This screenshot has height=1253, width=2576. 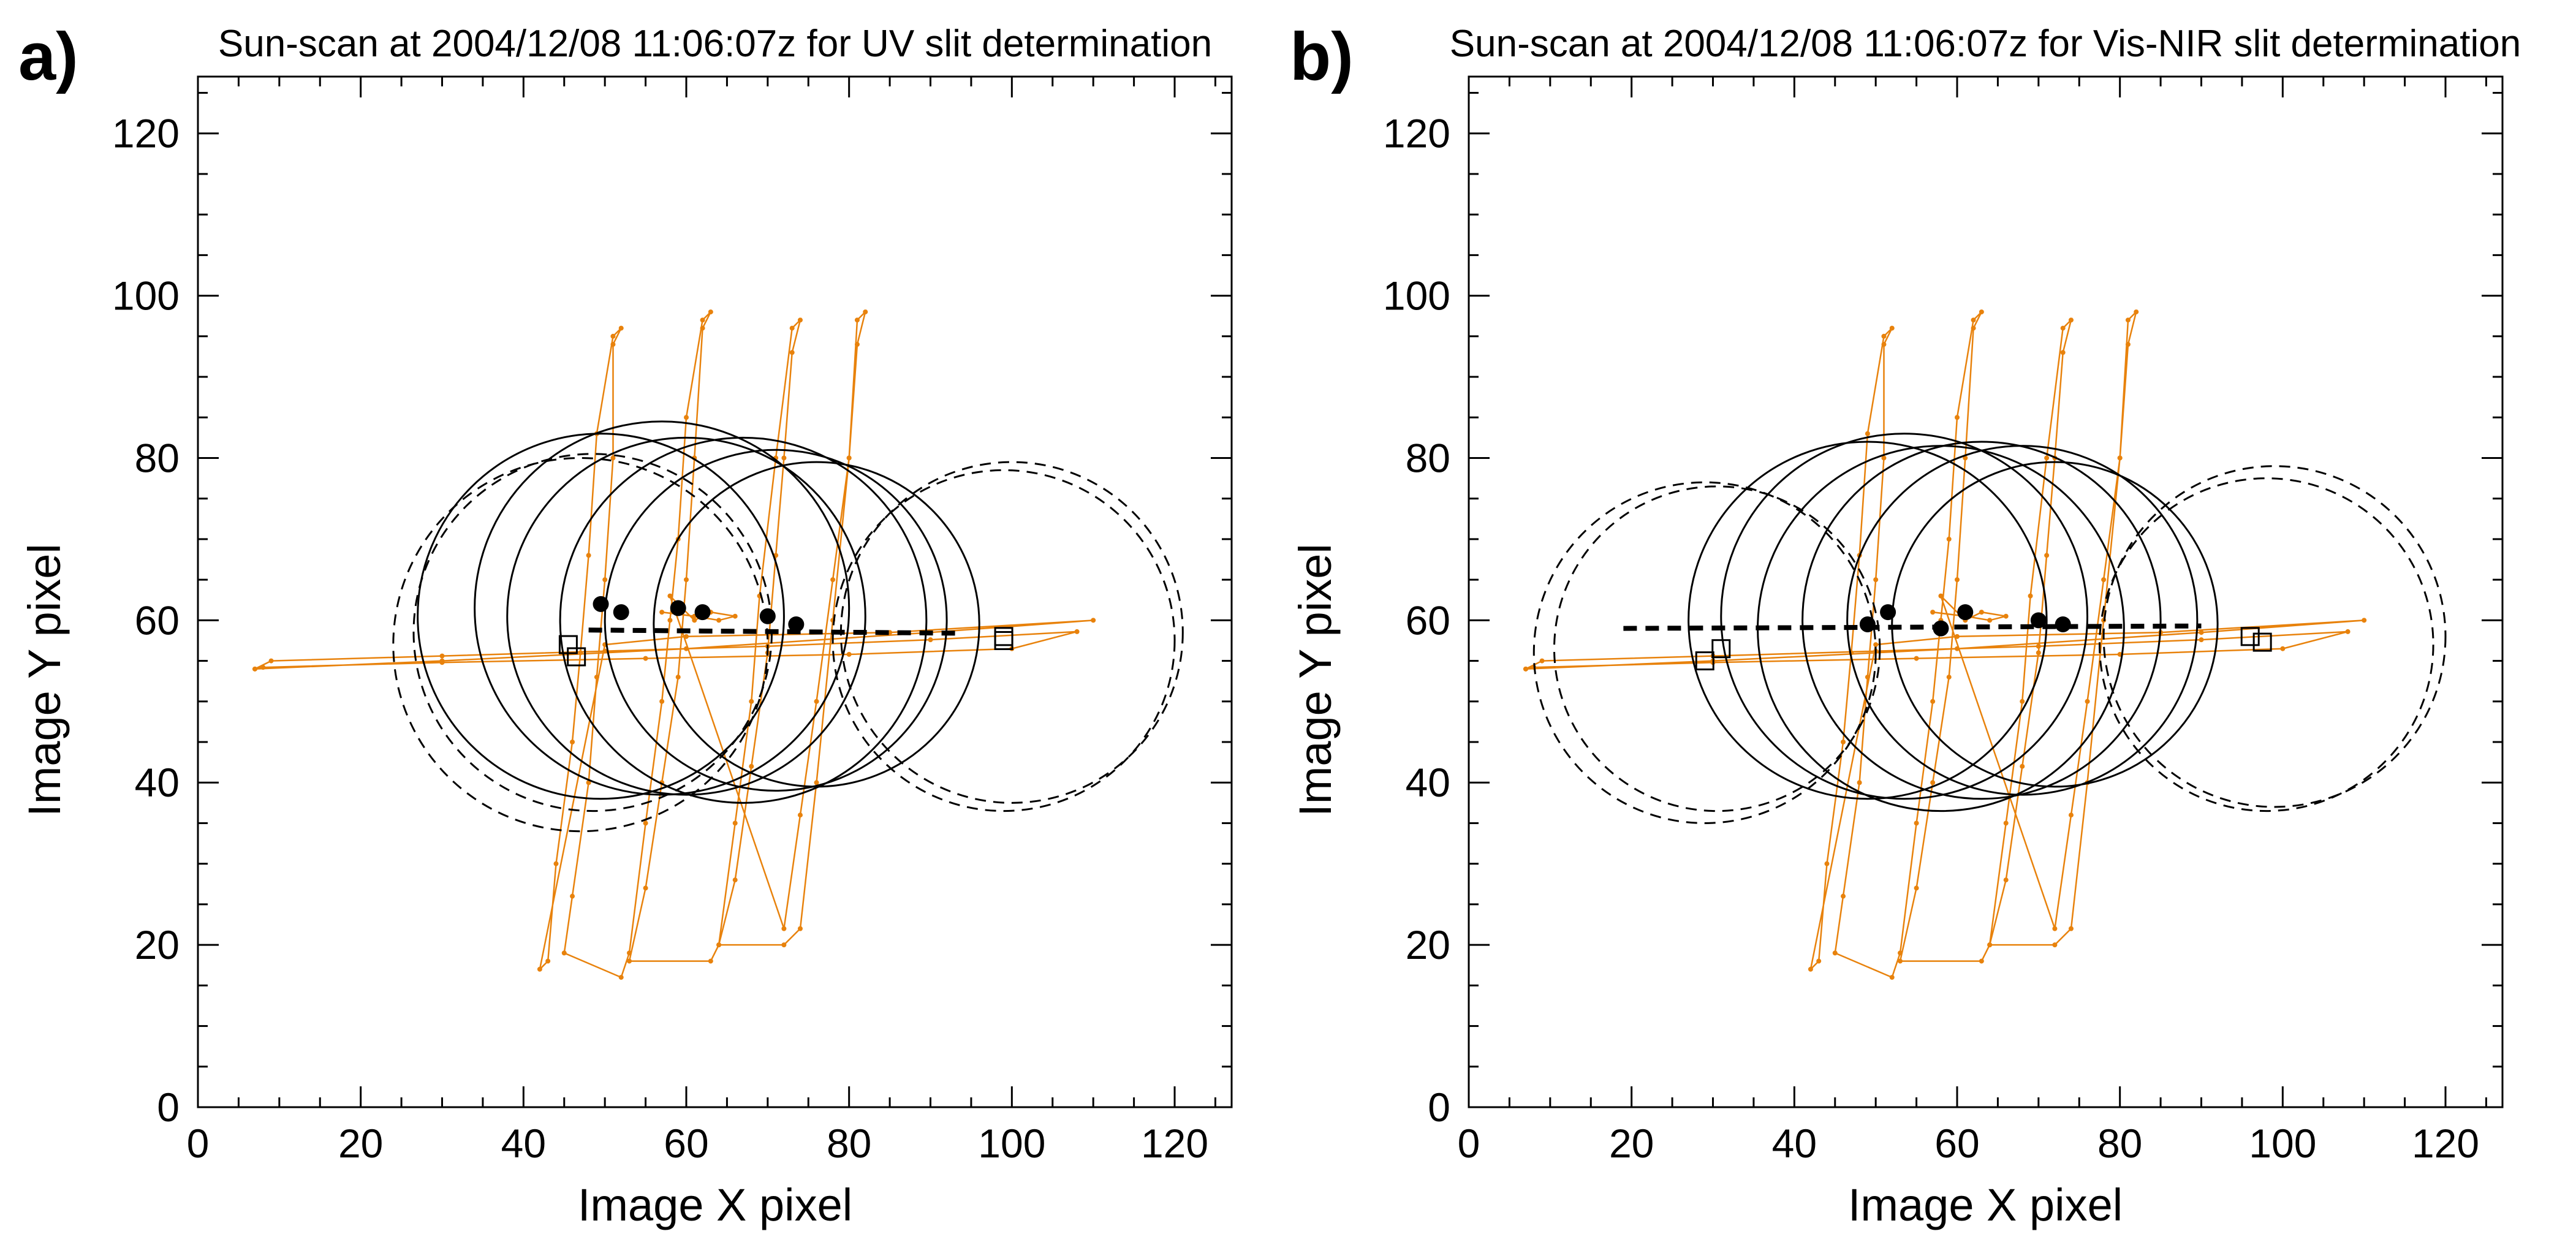 What do you see at coordinates (1322, 56) in the screenshot?
I see `panel-label: b)` at bounding box center [1322, 56].